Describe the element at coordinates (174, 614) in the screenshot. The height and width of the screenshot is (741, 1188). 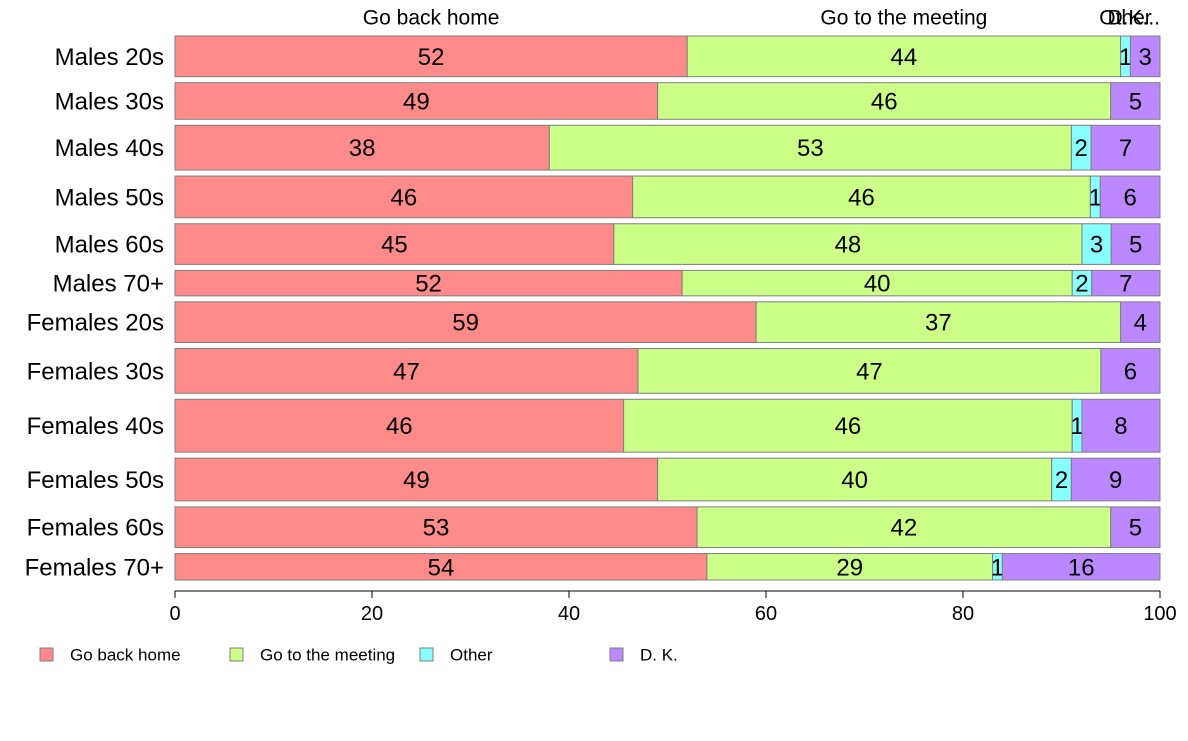
I see `x-tick-label: 0` at that location.